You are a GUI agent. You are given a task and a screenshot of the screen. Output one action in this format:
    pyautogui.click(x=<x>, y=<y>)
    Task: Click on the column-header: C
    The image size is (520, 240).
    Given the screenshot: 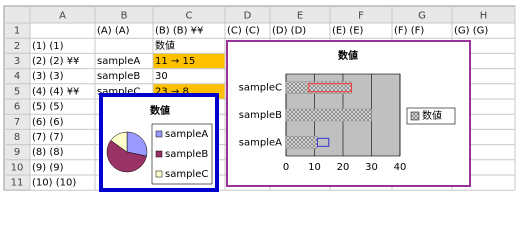 What is the action you would take?
    pyautogui.click(x=189, y=16)
    